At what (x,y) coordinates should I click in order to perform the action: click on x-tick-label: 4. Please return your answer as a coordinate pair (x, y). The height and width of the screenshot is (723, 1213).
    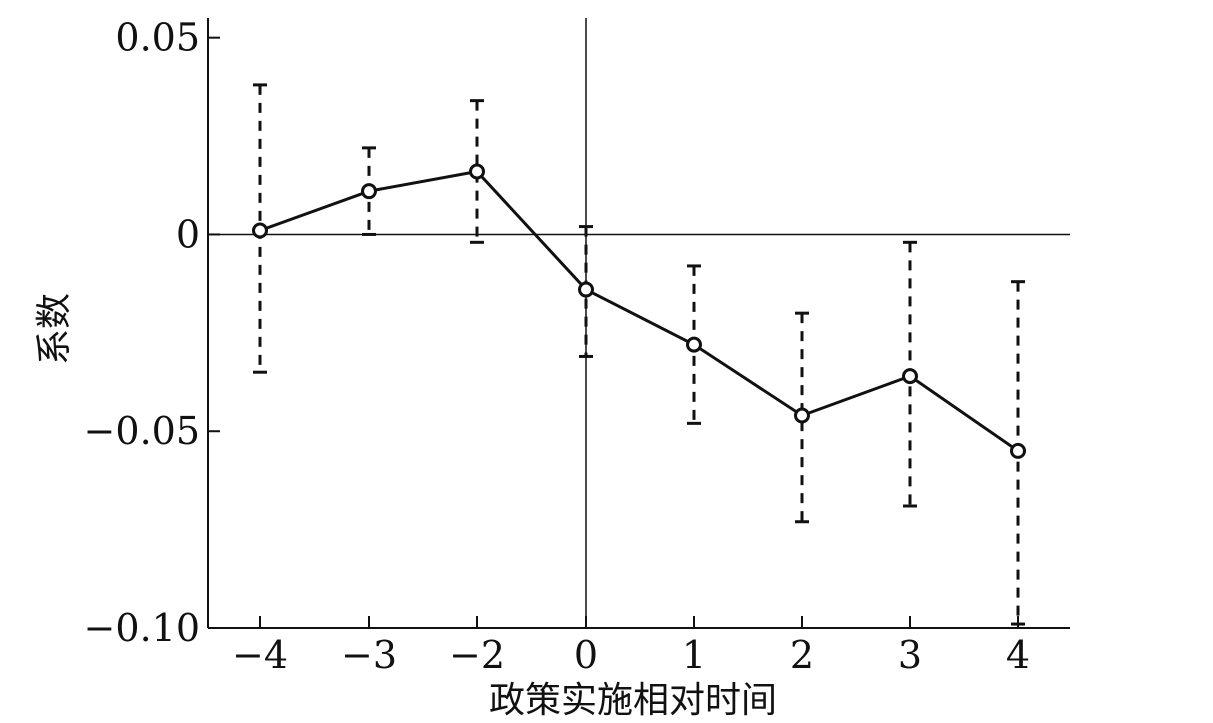
    Looking at the image, I should click on (1018, 655).